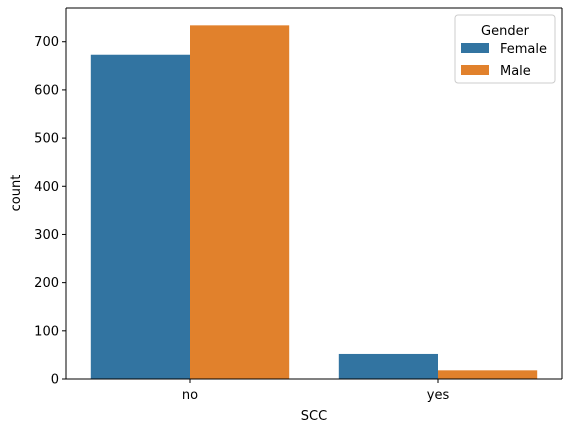 Image resolution: width=571 pixels, height=432 pixels. Describe the element at coordinates (488, 374) in the screenshot. I see `bar-male-yes` at that location.